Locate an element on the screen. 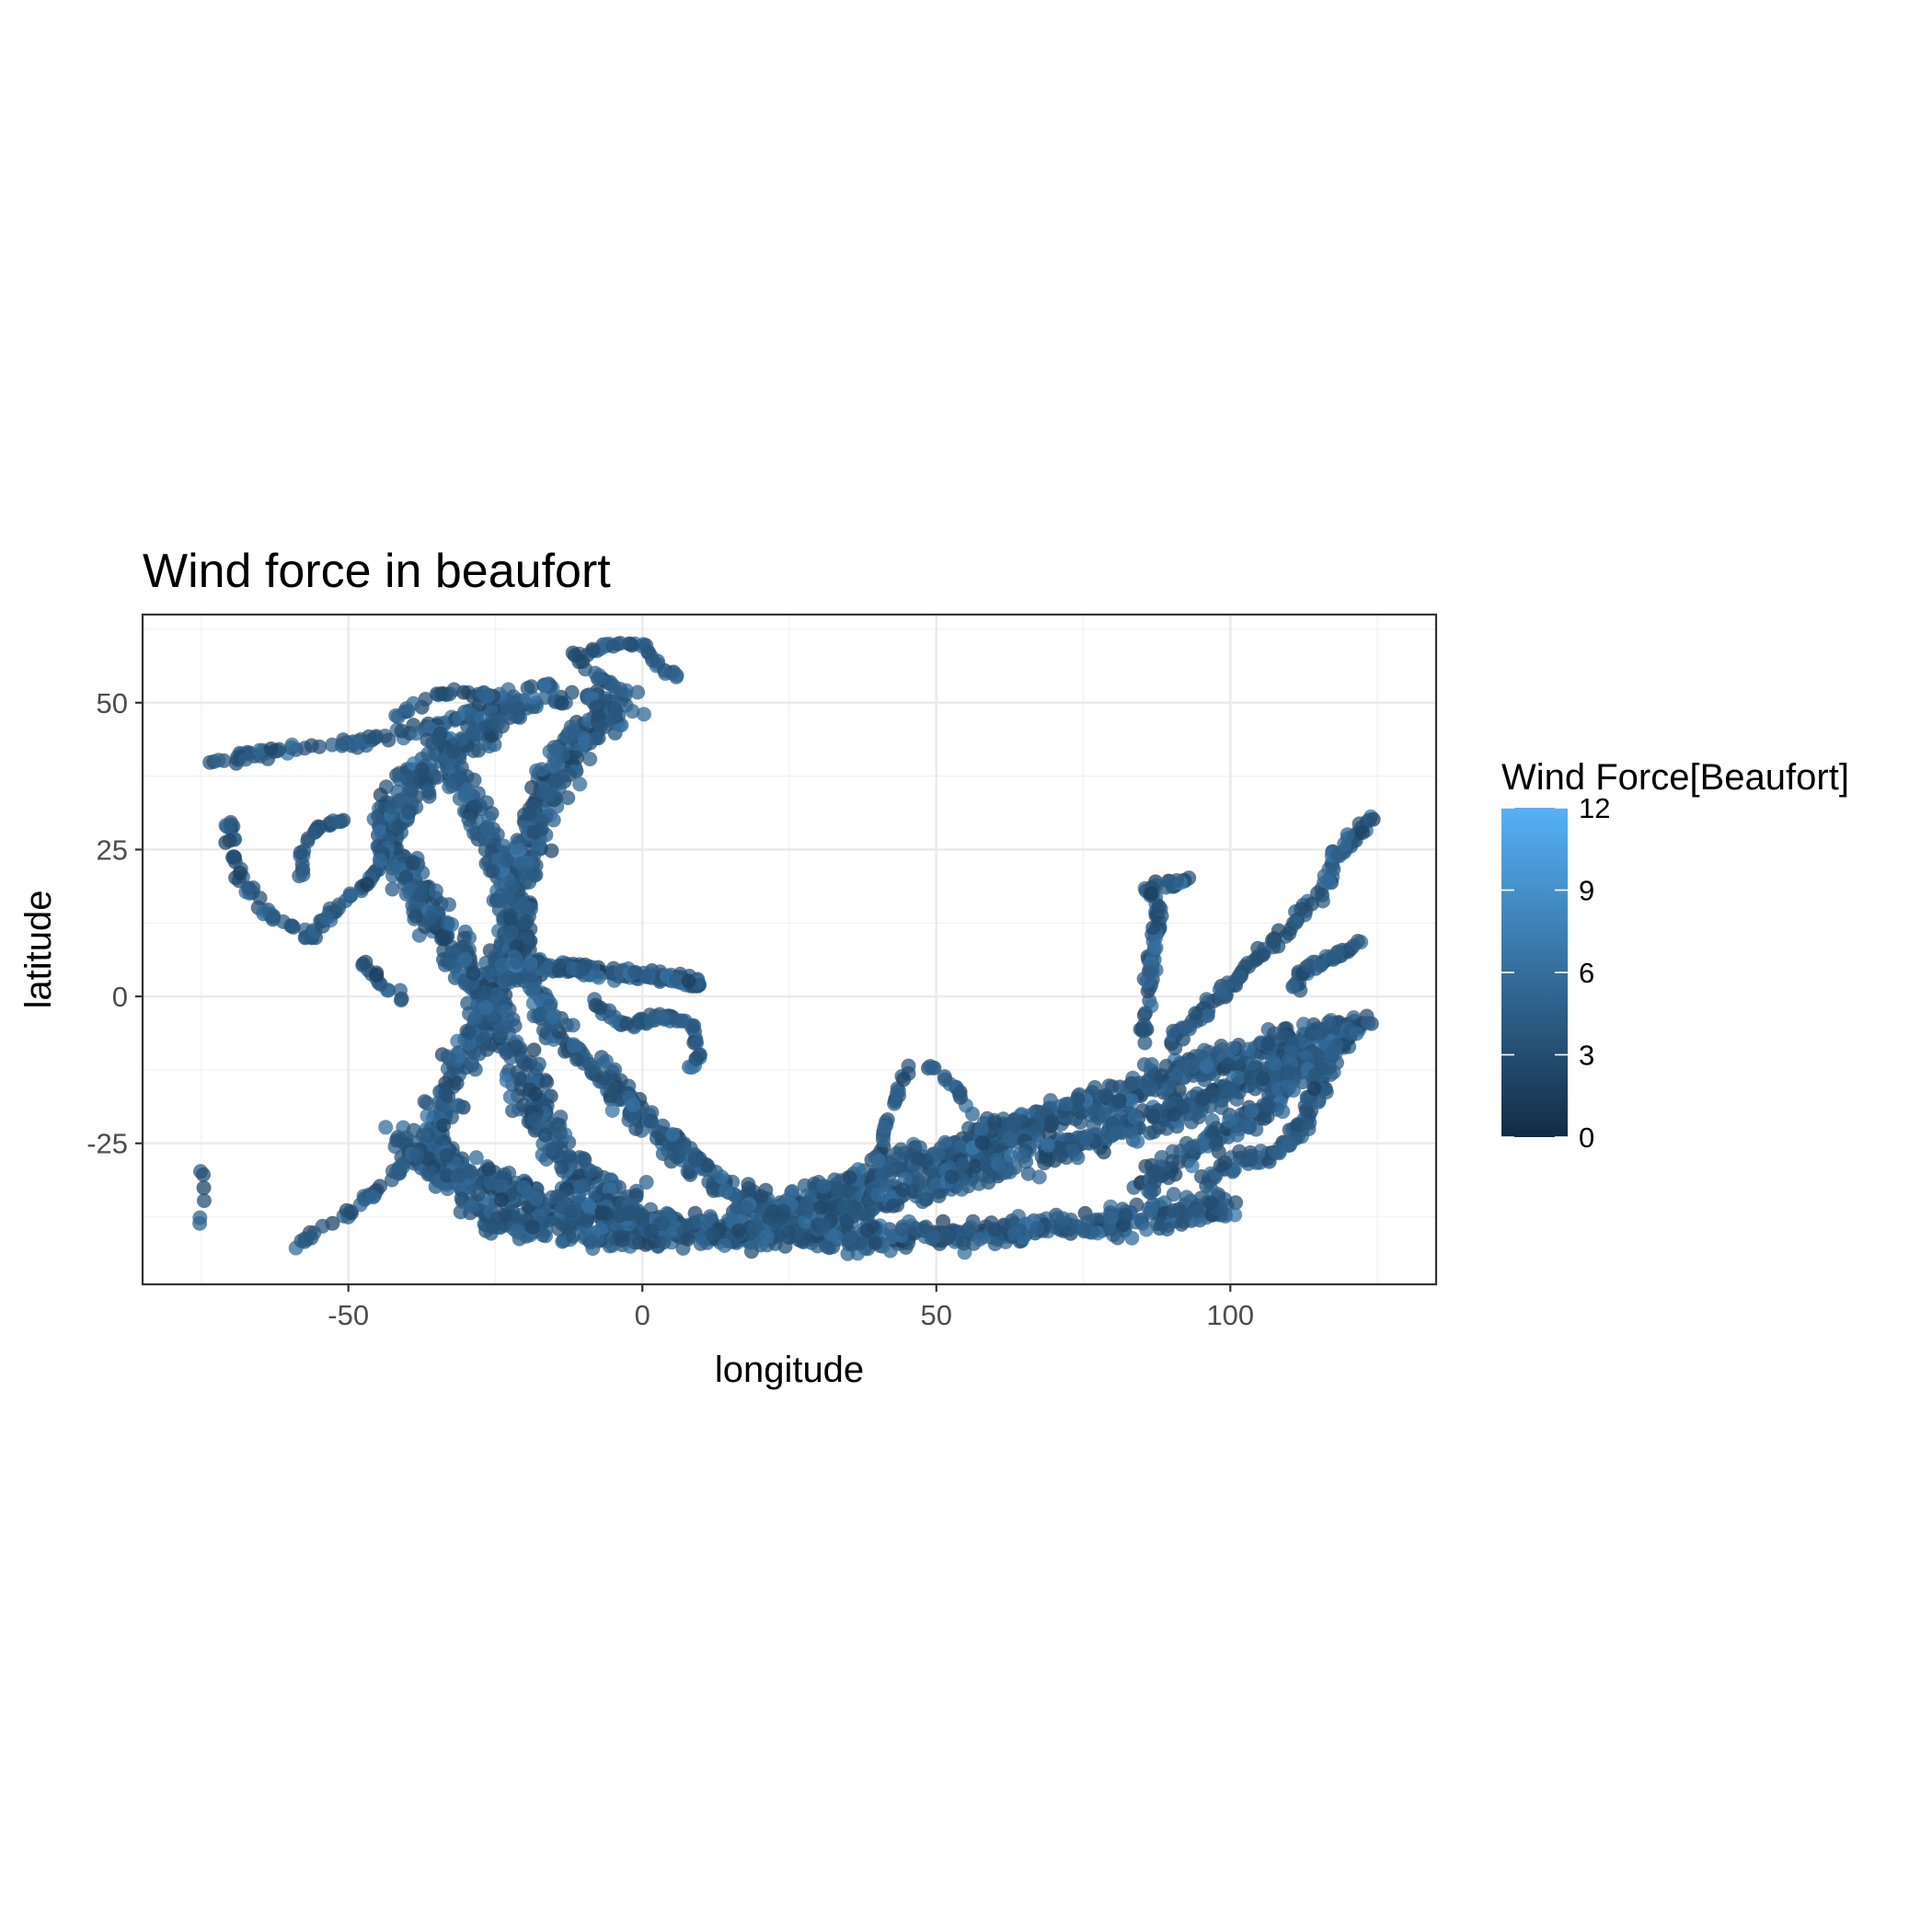  x-tick-label: -50 is located at coordinates (348, 1315).